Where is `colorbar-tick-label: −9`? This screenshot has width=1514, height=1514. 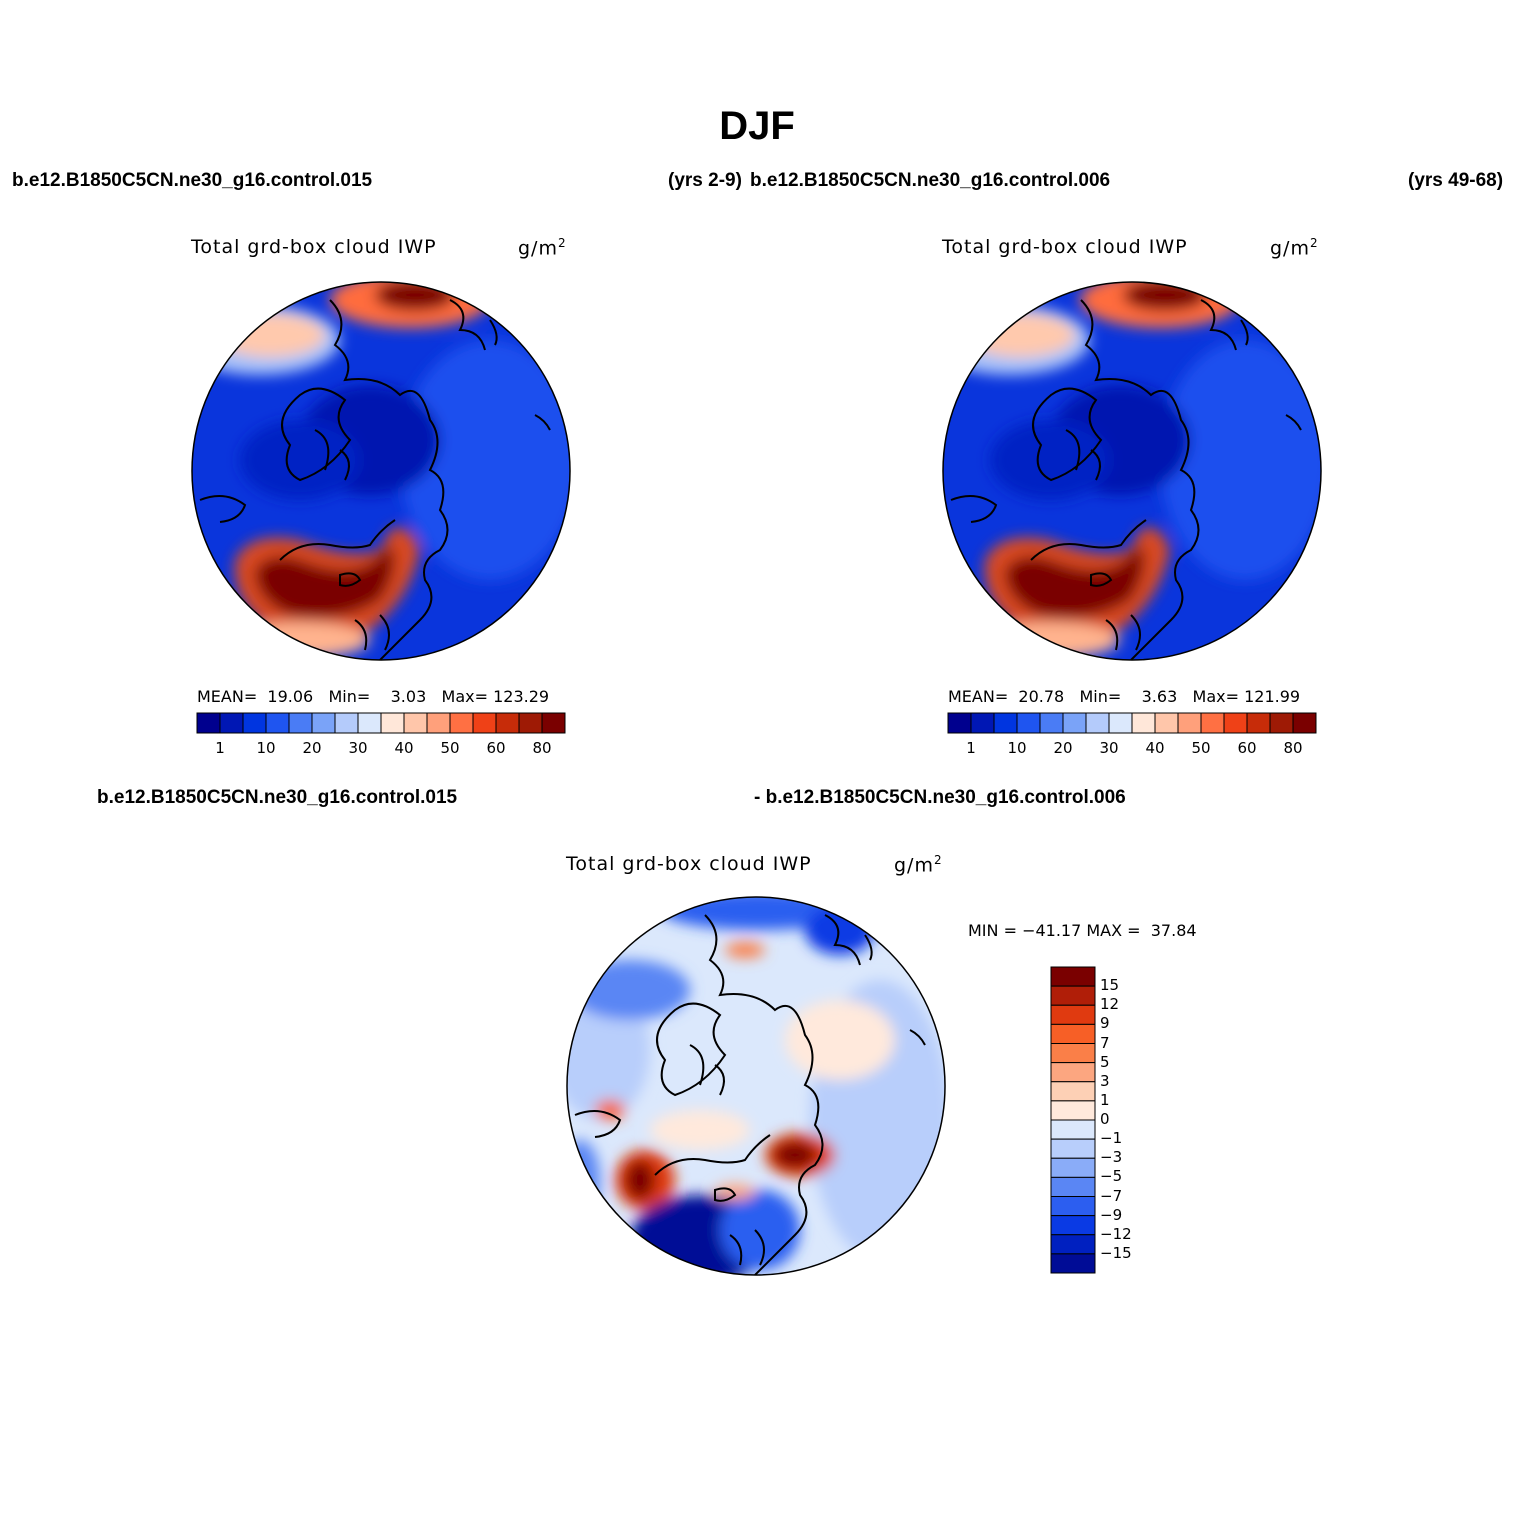 colorbar-tick-label: −9 is located at coordinates (1111, 1214).